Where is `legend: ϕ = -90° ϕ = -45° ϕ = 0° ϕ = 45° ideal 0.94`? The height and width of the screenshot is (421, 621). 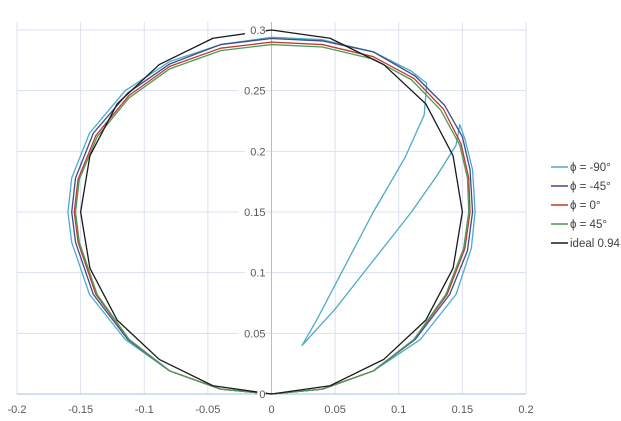 legend: ϕ = -90° ϕ = -45° ϕ = 0° ϕ = 45° ideal 0.94 is located at coordinates (585, 206).